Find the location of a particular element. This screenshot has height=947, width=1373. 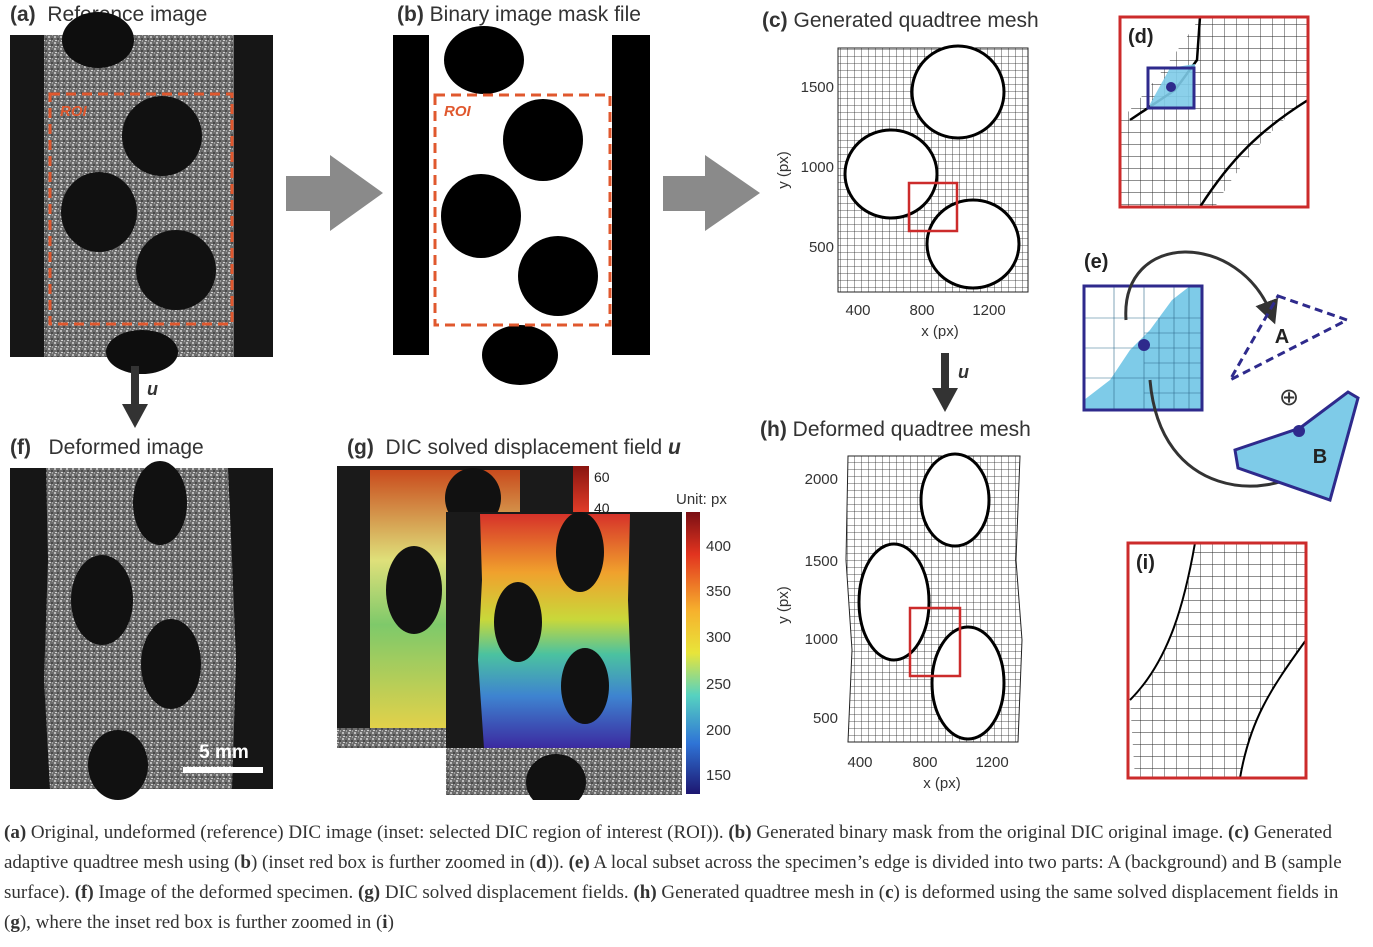

axis-c: 1500 1000 500 400 800 1200 x (px) y (px) is located at coordinates (890, 209).